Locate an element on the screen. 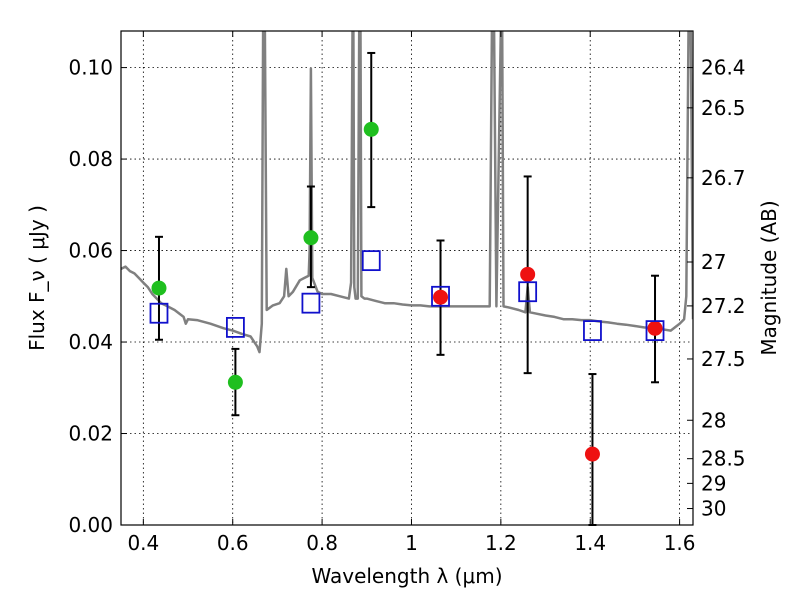 This screenshot has height=600, width=800. y-tick-label: 0.10 is located at coordinates (90, 68).